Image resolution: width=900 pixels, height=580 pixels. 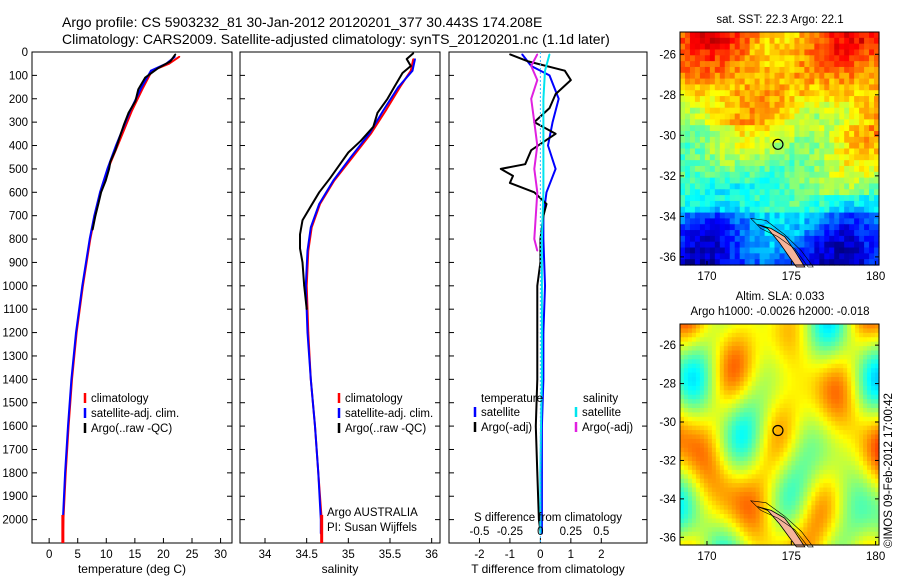 What do you see at coordinates (192, 555) in the screenshot?
I see `xtick-label: 25` at bounding box center [192, 555].